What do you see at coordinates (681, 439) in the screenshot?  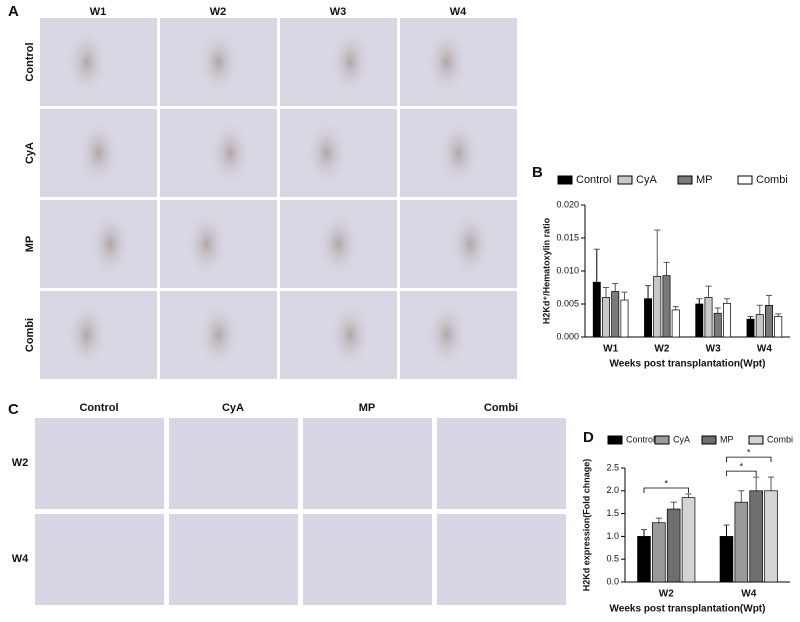 I see `legend-label: CyA` at bounding box center [681, 439].